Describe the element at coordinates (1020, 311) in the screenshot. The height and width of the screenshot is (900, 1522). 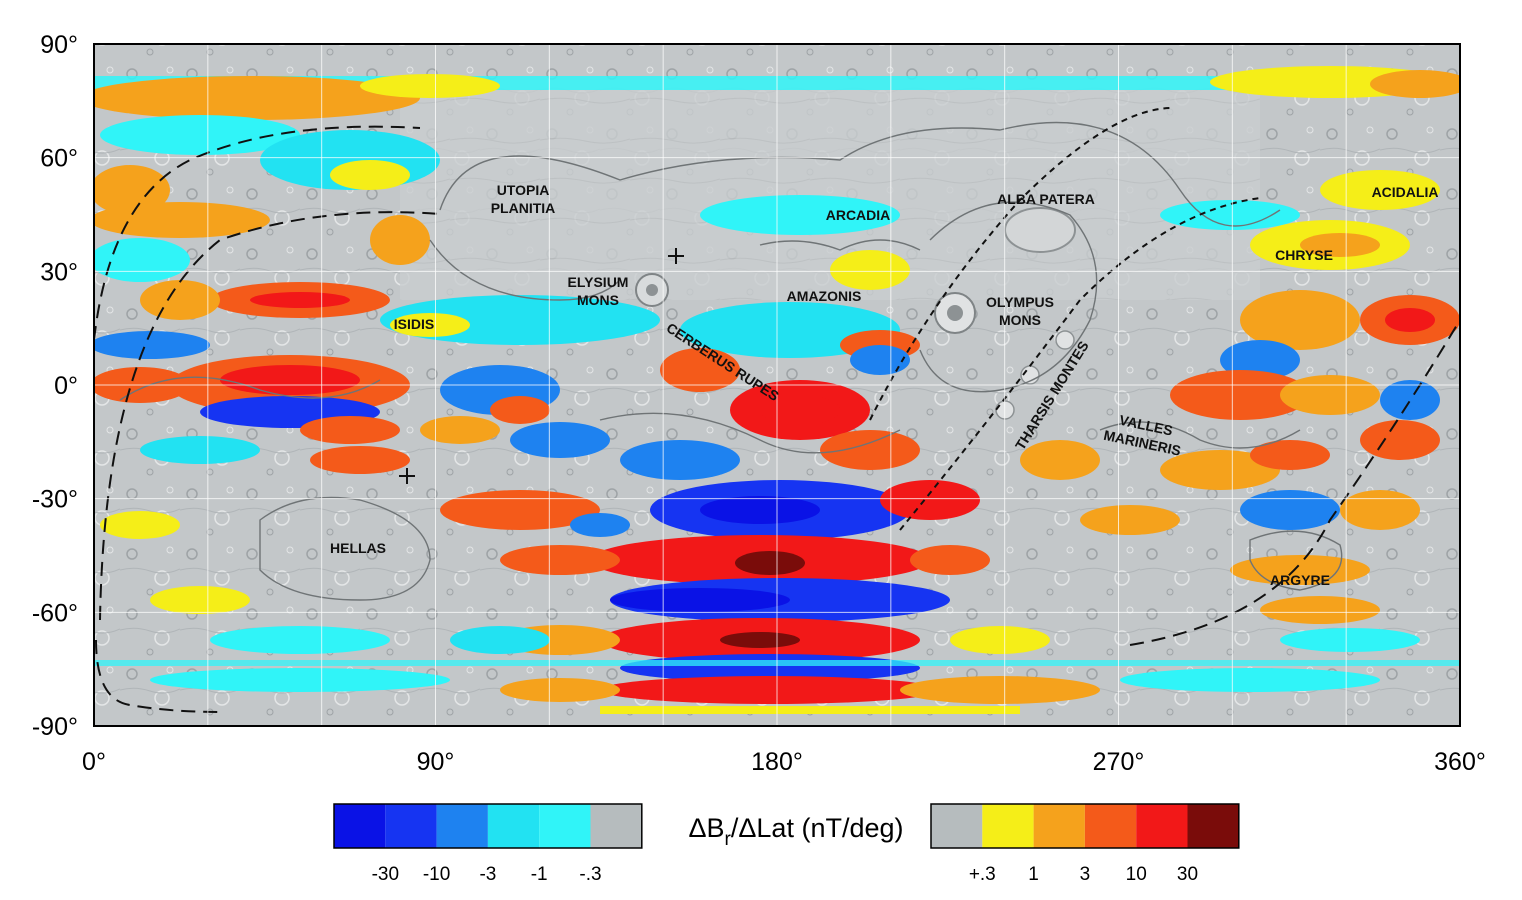
I see `region-label-olympus-mons: OLYMPUS MONS` at that location.